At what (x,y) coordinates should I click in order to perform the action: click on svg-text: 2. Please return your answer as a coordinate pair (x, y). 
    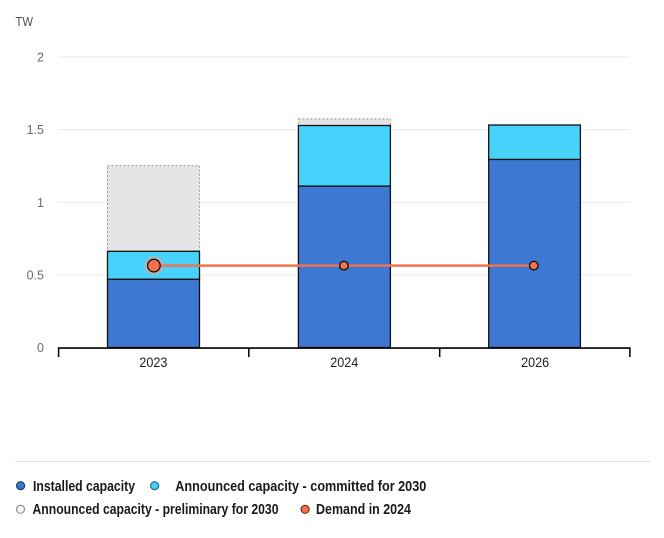
    Looking at the image, I should click on (40, 58).